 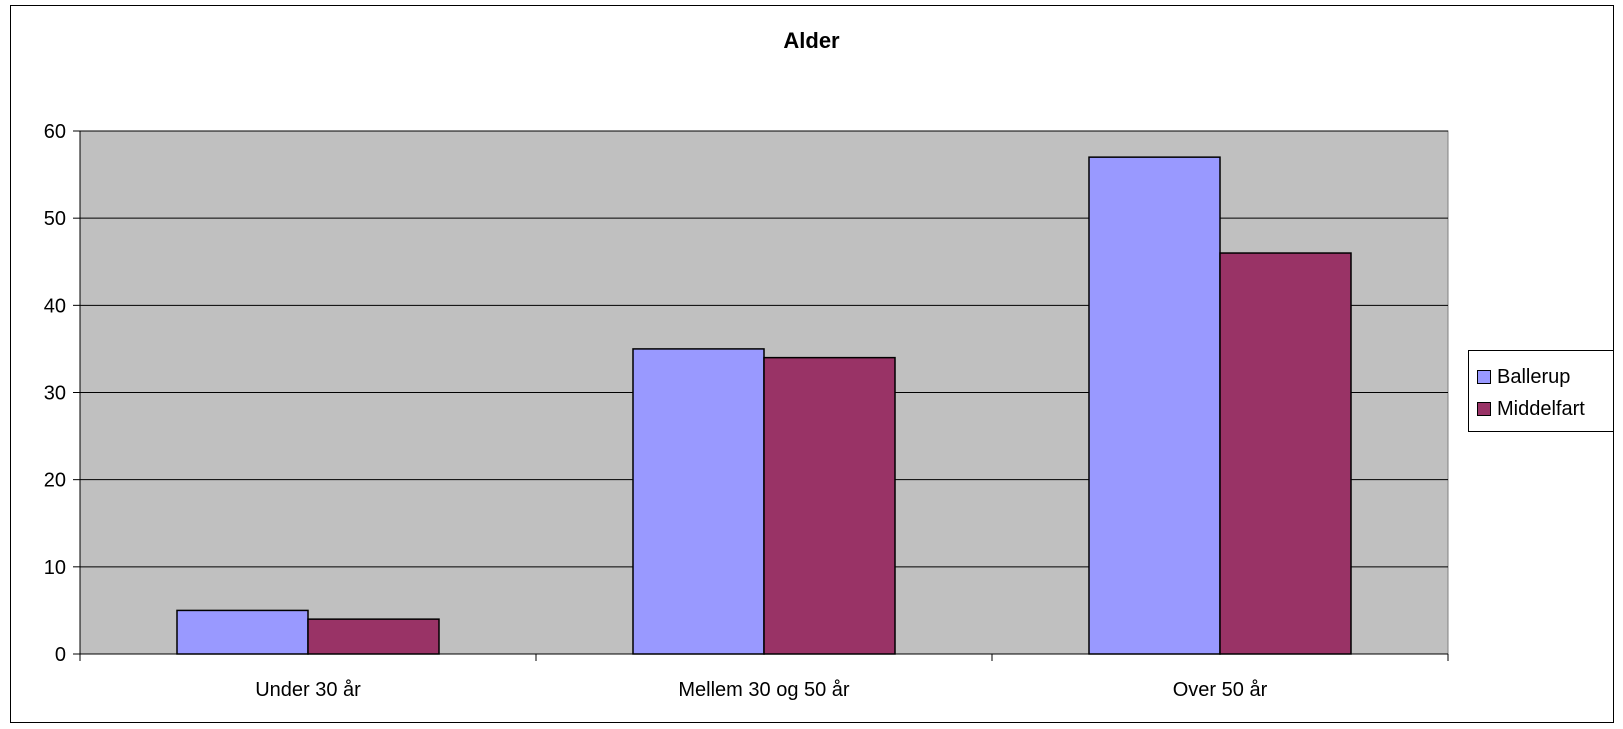 I want to click on y-tick-label: 40, so click(x=55, y=306).